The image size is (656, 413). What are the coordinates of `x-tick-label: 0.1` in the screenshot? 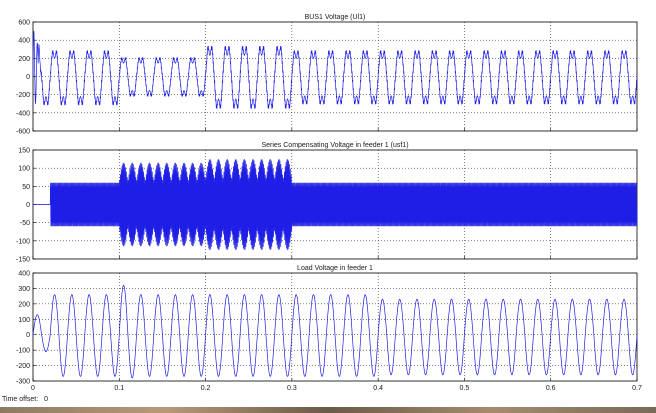 It's located at (119, 388).